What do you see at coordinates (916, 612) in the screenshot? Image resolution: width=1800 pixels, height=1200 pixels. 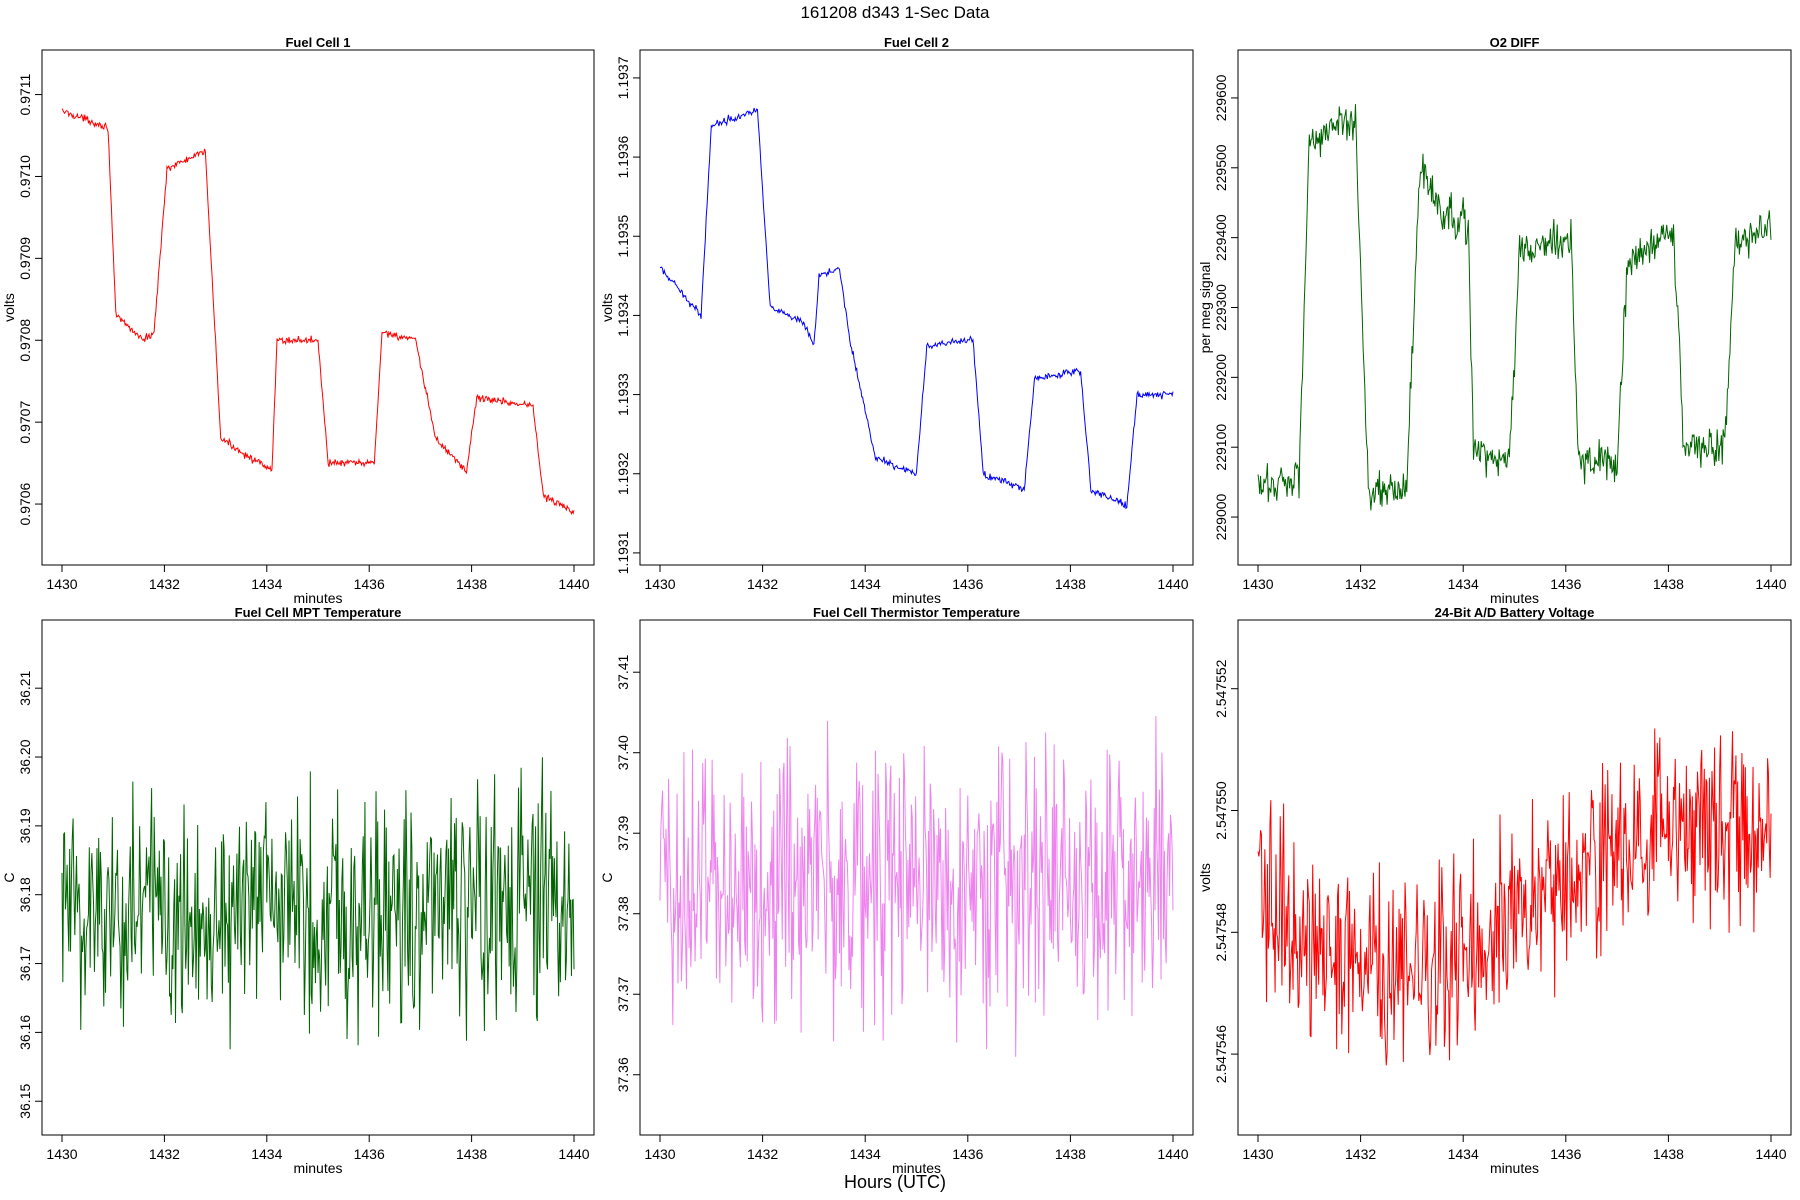 I see `panel-title: Fuel Cell Thermistor Temperature` at bounding box center [916, 612].